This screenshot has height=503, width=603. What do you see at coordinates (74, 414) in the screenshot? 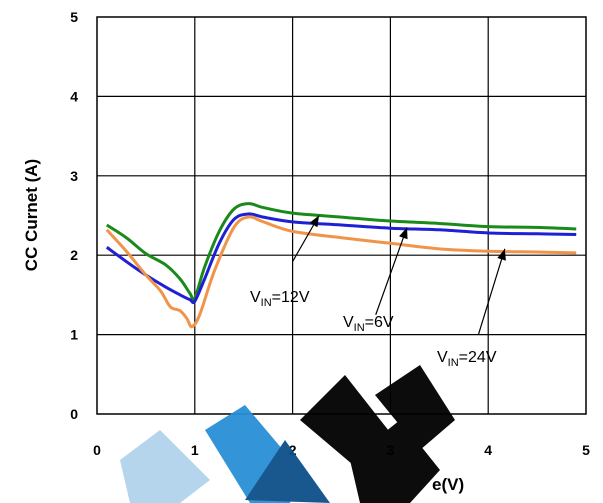
I see `y-tick-label: 0` at bounding box center [74, 414].